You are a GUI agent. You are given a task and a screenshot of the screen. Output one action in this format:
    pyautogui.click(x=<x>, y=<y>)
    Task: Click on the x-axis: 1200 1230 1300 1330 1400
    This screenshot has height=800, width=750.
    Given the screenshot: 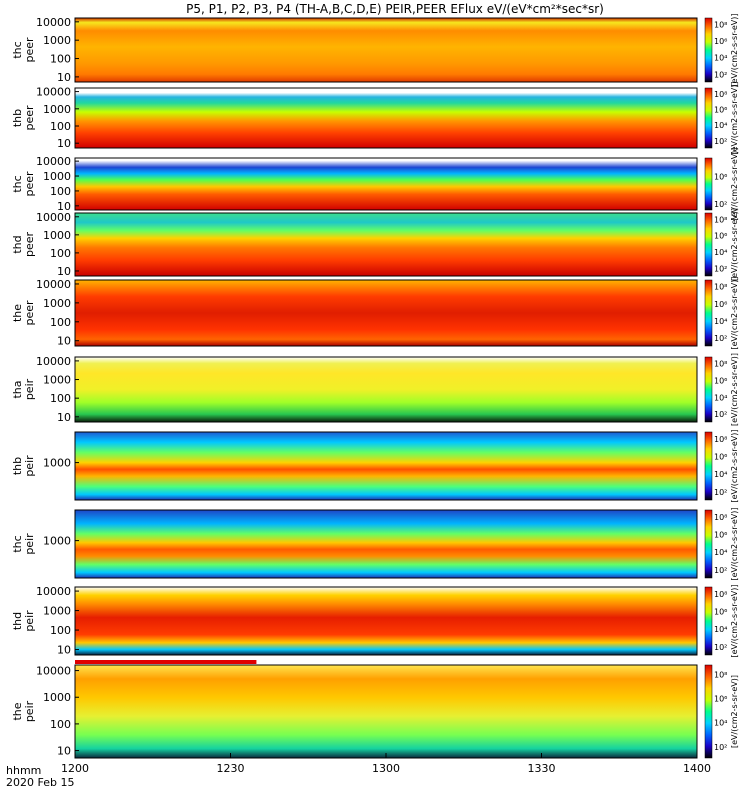 What is the action you would take?
    pyautogui.click(x=386, y=764)
    